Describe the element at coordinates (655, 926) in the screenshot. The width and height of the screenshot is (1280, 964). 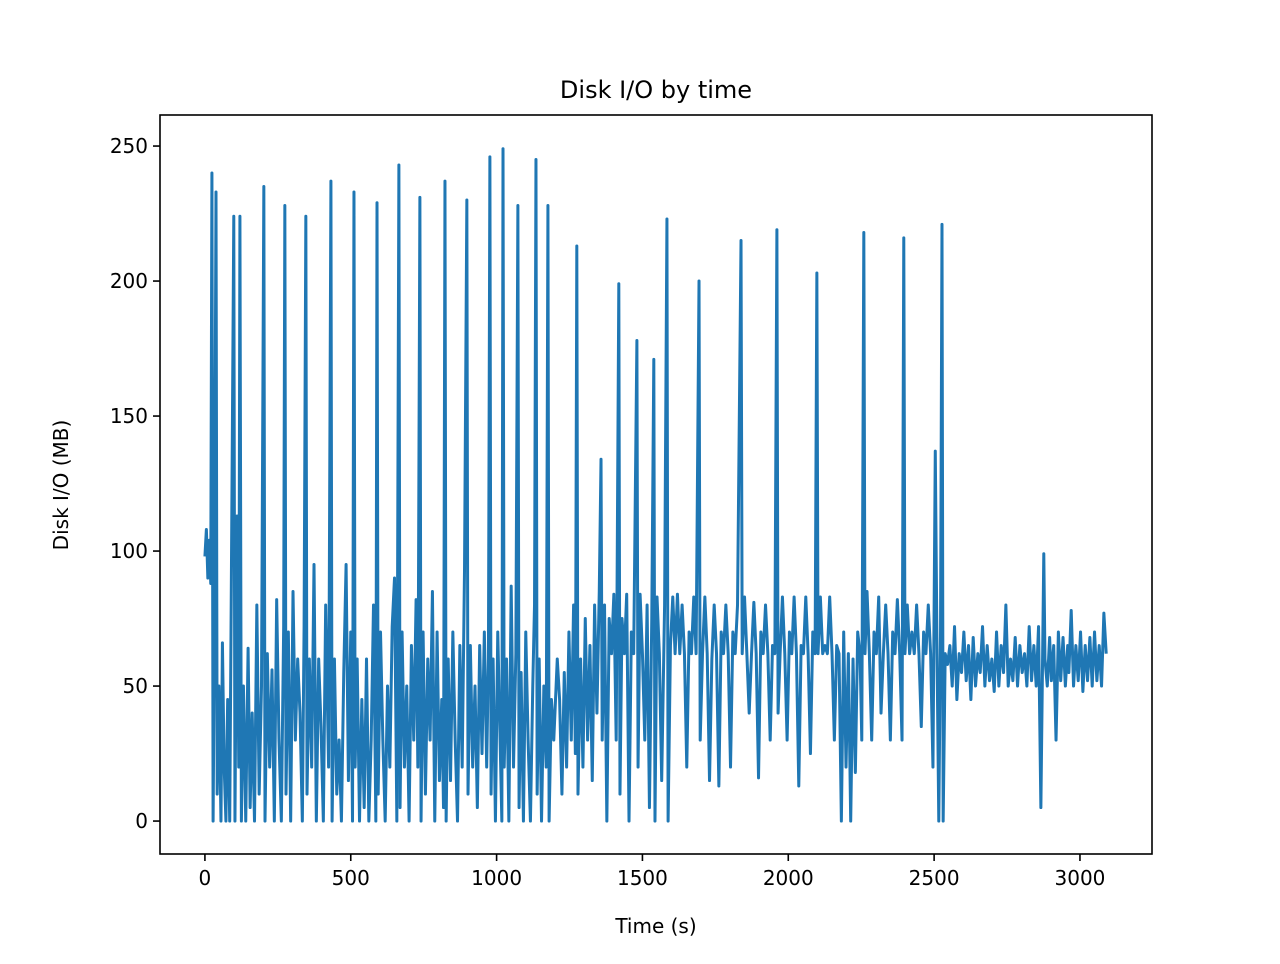
I see `x-axis-label: Time (s)` at that location.